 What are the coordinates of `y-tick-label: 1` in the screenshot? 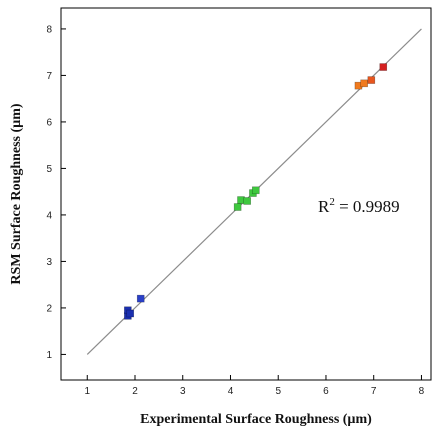 It's located at (49, 355).